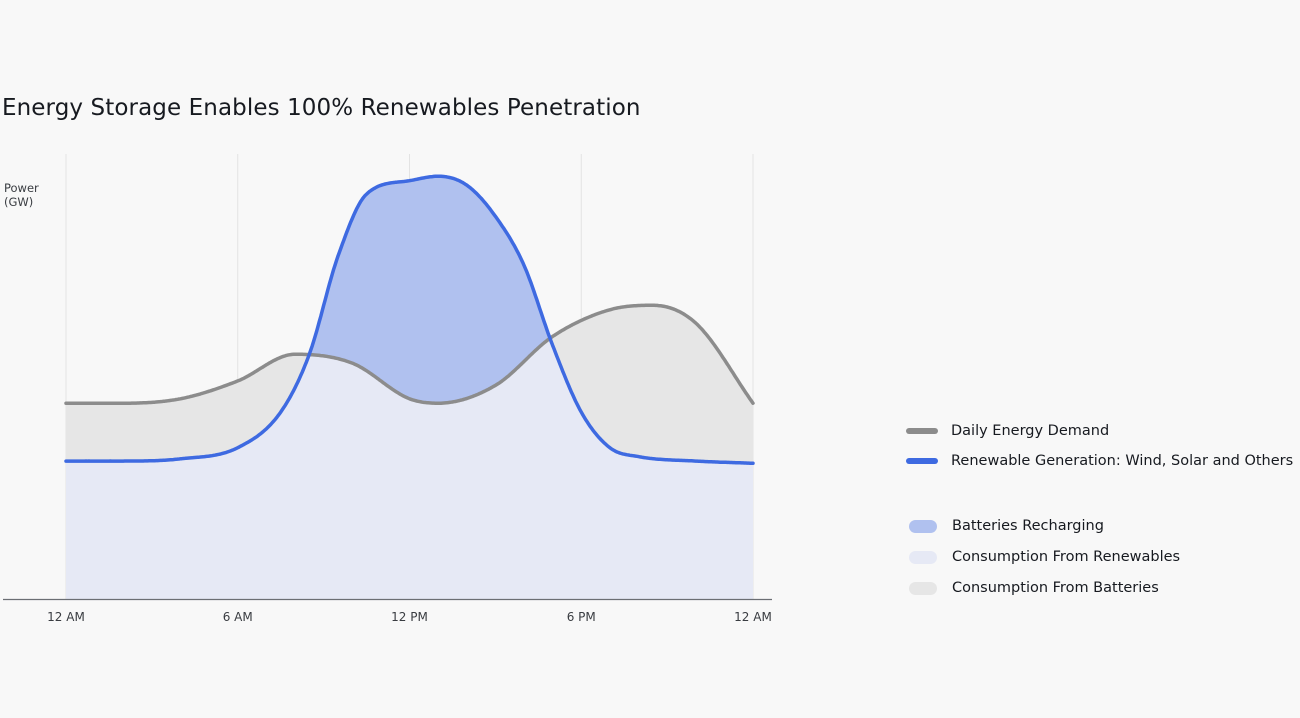 This screenshot has width=1300, height=718. What do you see at coordinates (238, 617) in the screenshot?
I see `x-tick-label-1: 6 AM` at bounding box center [238, 617].